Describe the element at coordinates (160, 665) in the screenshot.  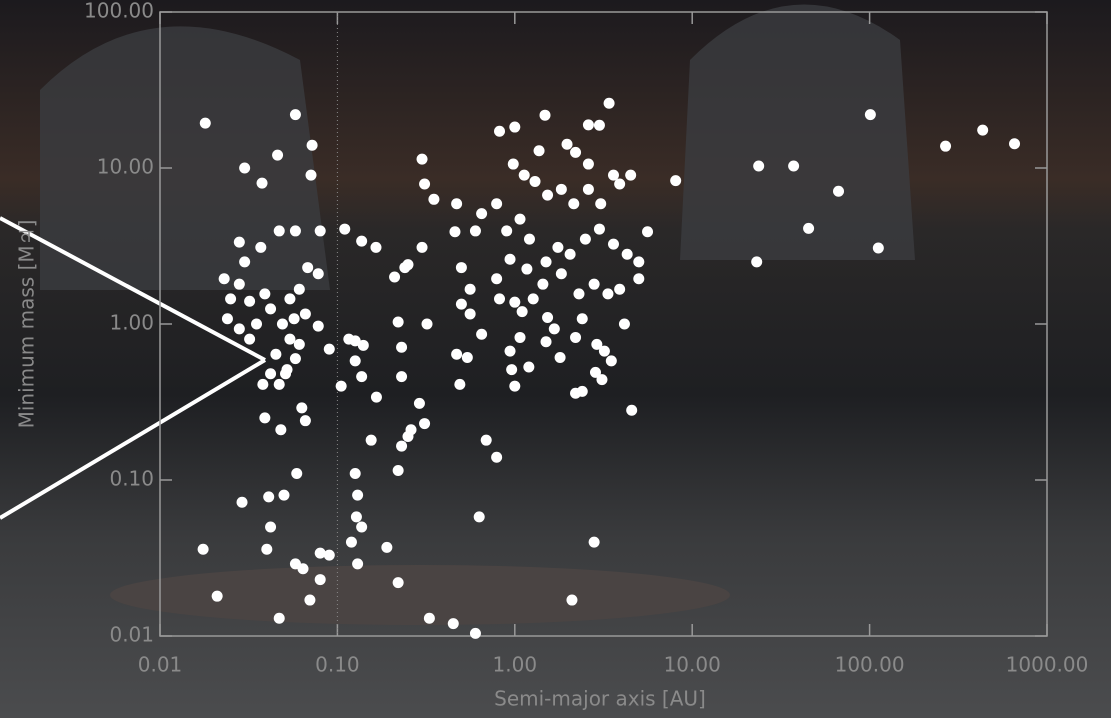
I see `x-tick-label: 0.01` at that location.